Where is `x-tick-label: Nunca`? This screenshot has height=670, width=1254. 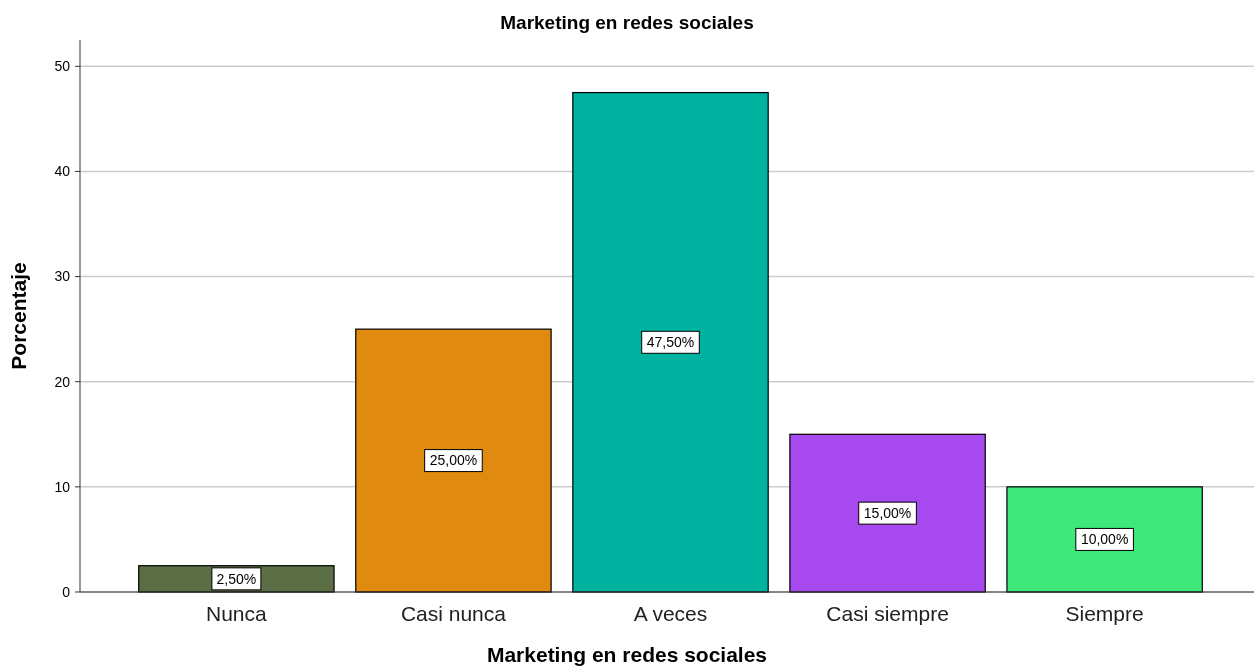 x-tick-label: Nunca is located at coordinates (237, 613).